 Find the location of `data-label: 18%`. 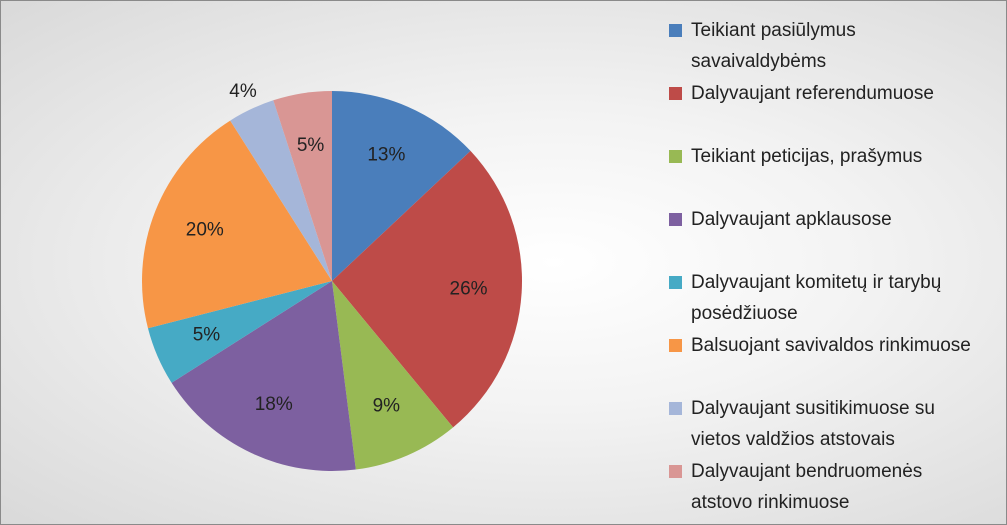

data-label: 18% is located at coordinates (274, 404).